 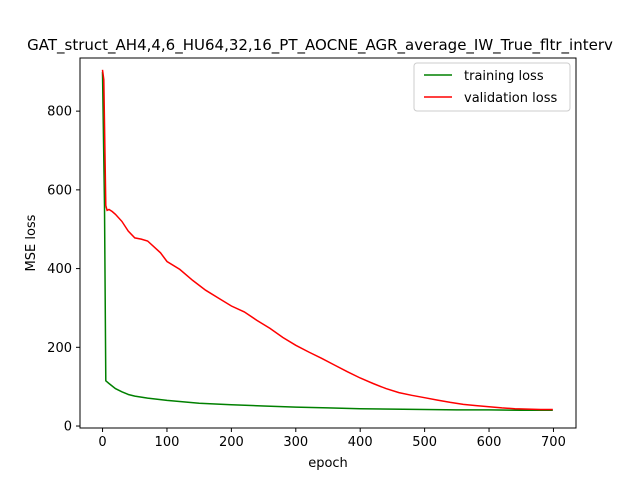 I want to click on y-axis-ticks: 0 200 400 600 800, so click(x=63, y=270).